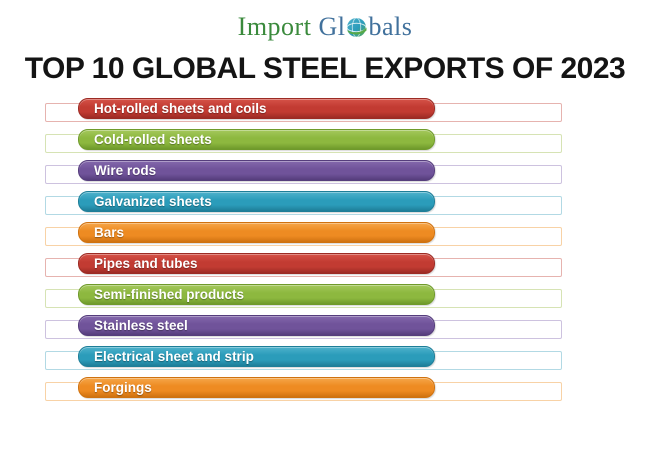  I want to click on list-item: Stainless steel, so click(325, 330).